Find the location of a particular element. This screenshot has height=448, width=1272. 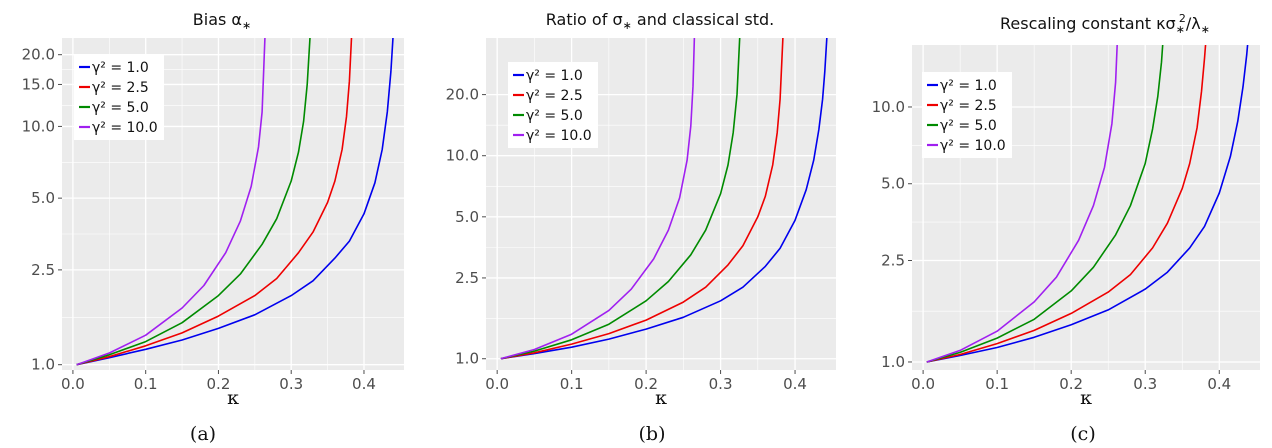

y-tick-label: 15.0 is located at coordinates (38, 84).